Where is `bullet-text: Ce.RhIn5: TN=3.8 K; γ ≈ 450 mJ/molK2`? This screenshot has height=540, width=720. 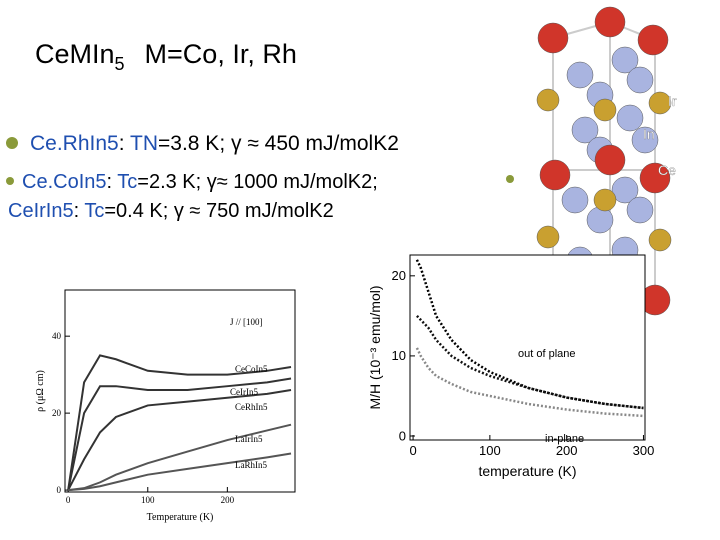
bullet-text: Ce.RhIn5: TN=3.8 K; γ ≈ 450 mJ/molK2 is located at coordinates (214, 143).